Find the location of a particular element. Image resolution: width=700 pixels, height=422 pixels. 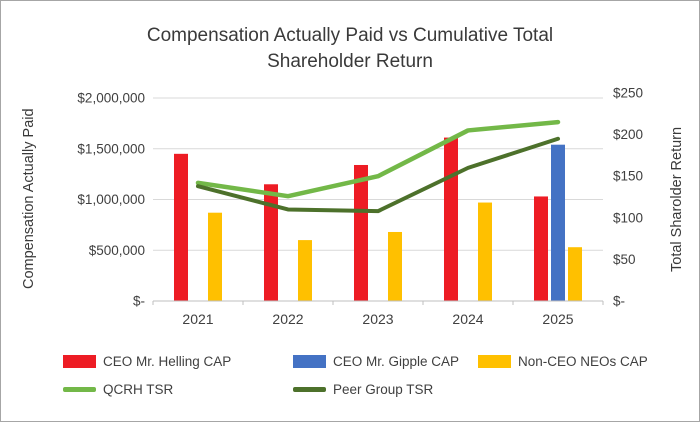

left-tick-label: $2,000,000 is located at coordinates (111, 98).